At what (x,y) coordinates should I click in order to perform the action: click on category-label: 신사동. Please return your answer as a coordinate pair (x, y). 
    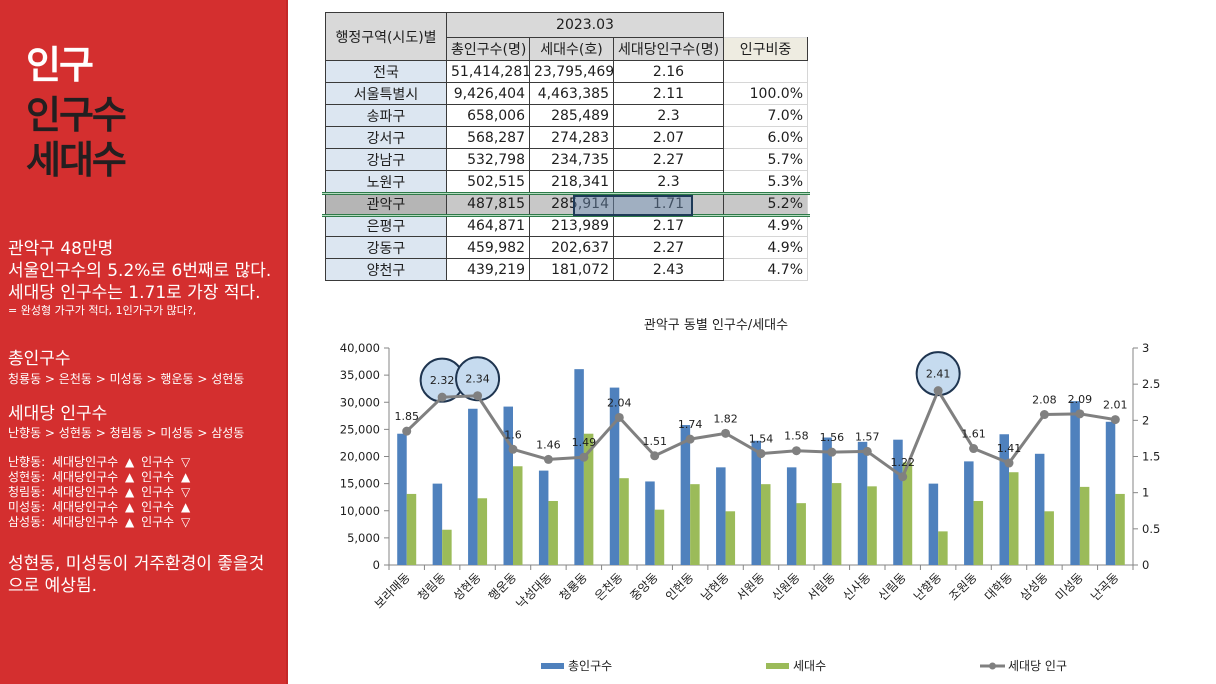
    Looking at the image, I should click on (856, 586).